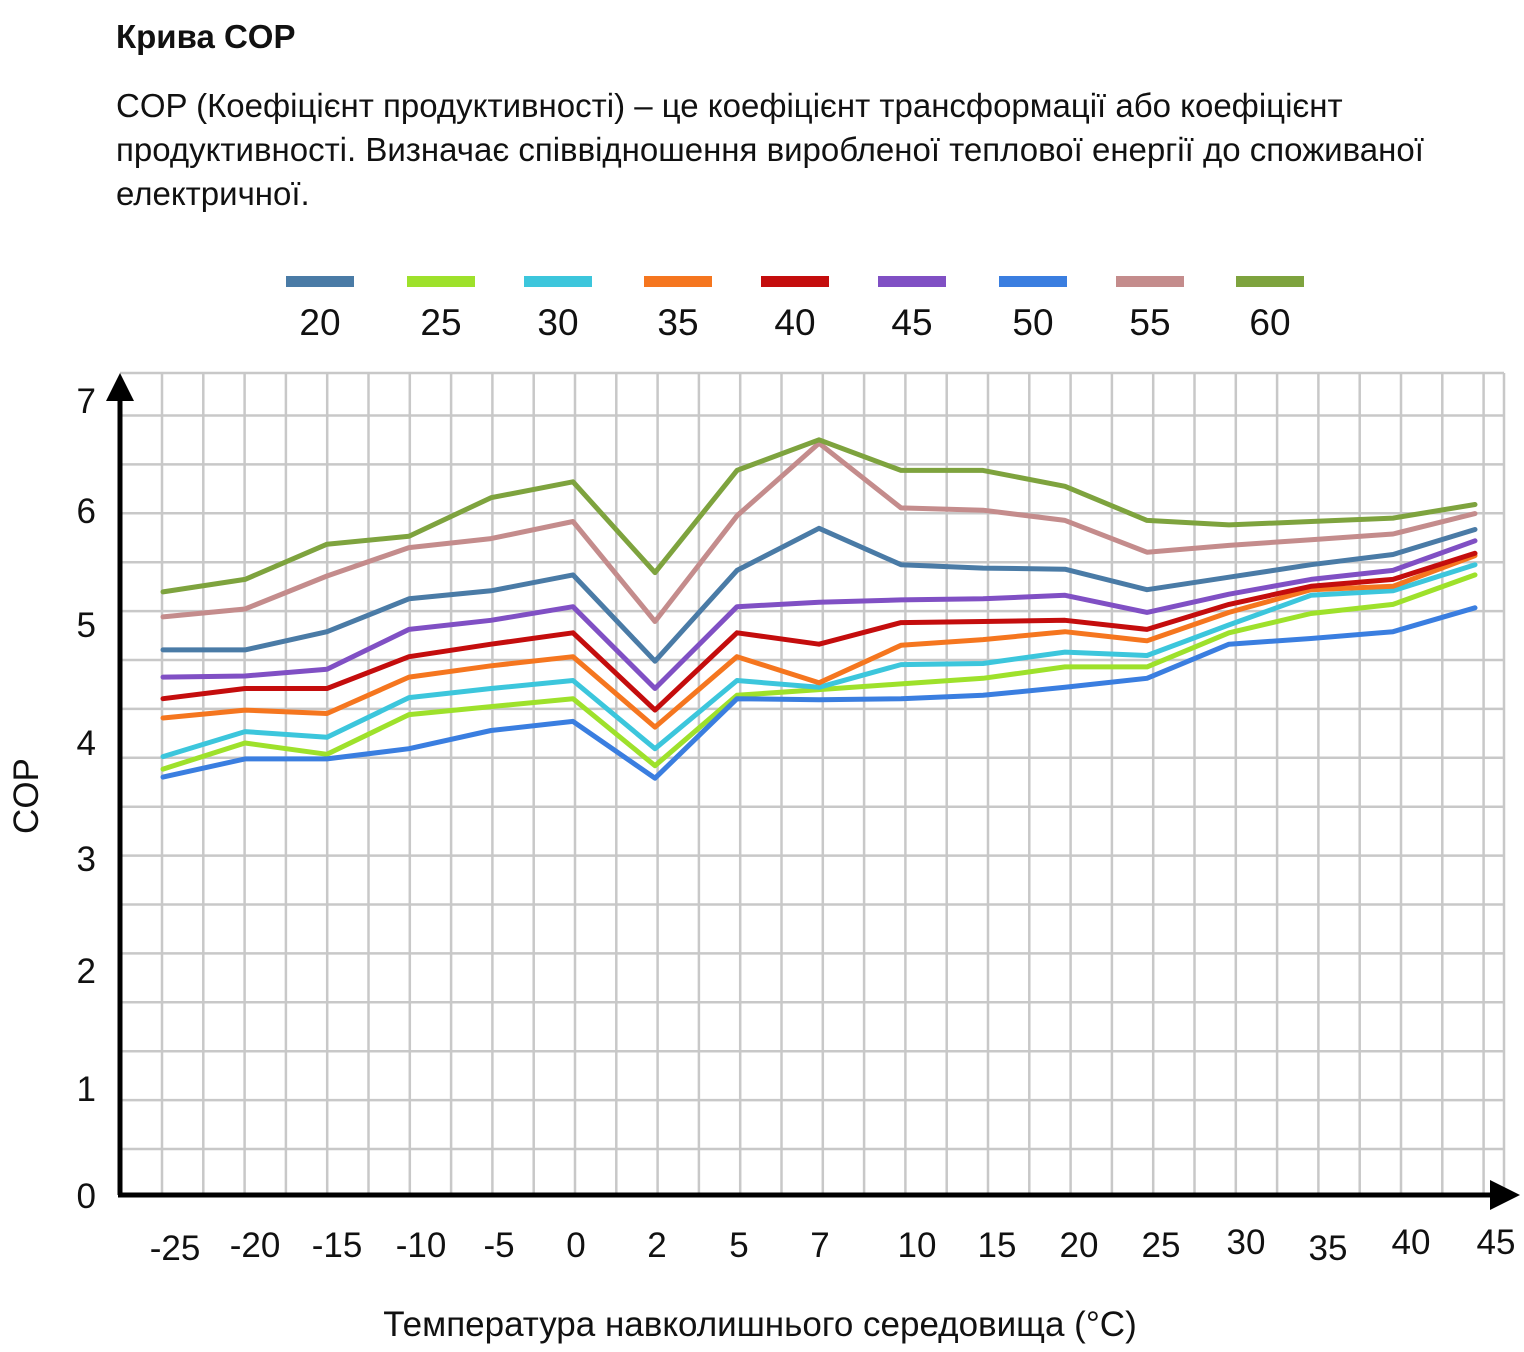 Image resolution: width=1524 pixels, height=1352 pixels. Describe the element at coordinates (1032, 322) in the screenshot. I see `legend-label-50: 50` at that location.